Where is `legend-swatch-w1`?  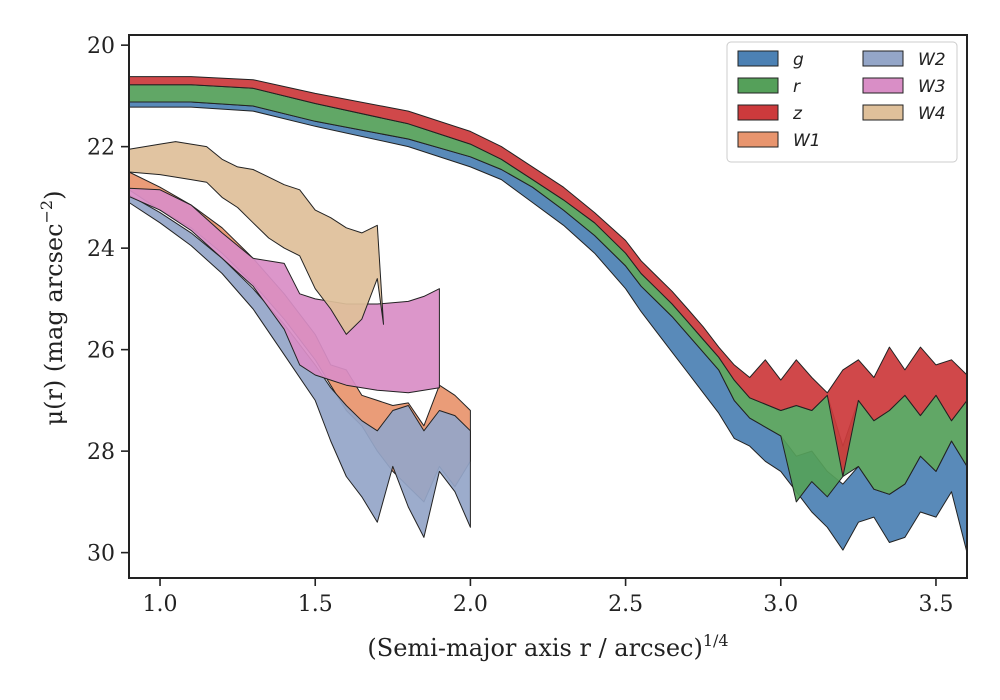 legend-swatch-w1 is located at coordinates (758, 139).